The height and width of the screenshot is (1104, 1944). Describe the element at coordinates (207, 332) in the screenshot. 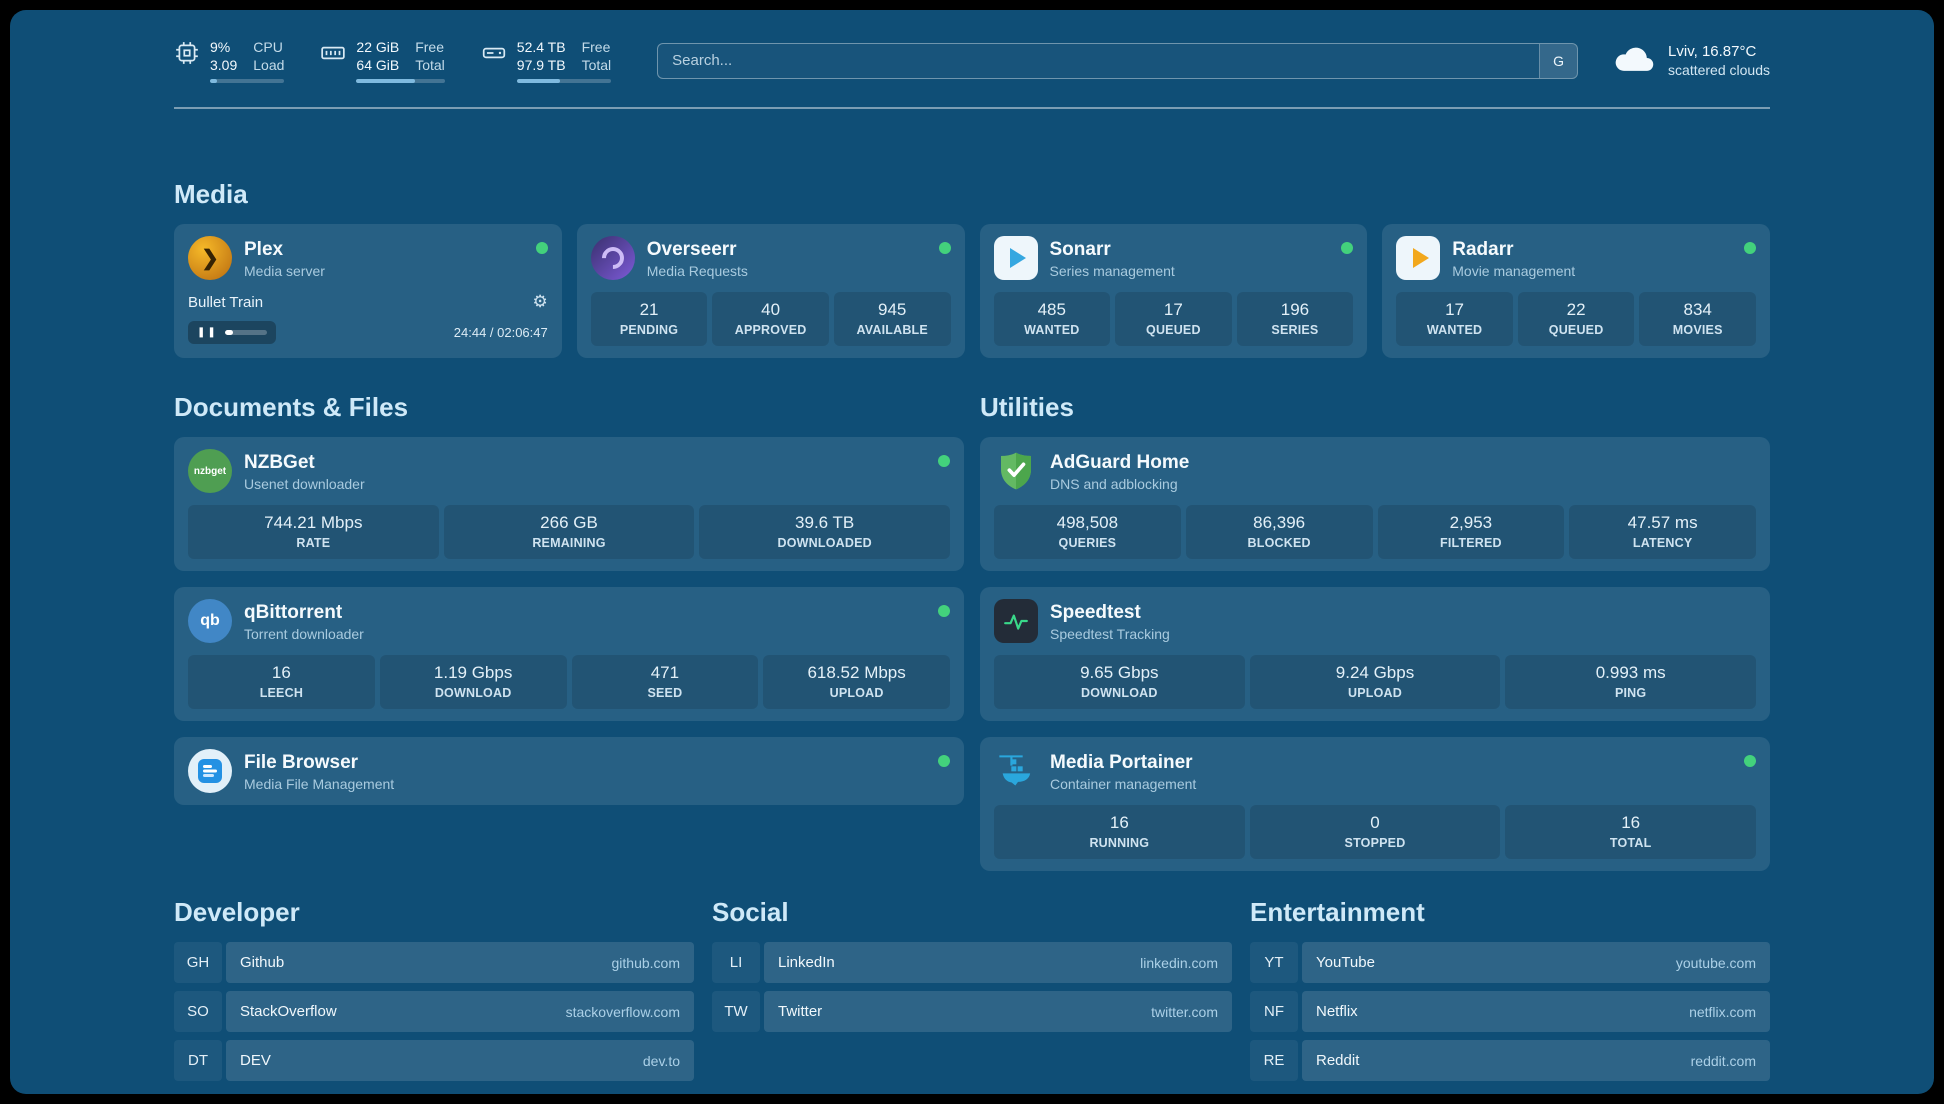

I see `pause-icon: ❚❚` at that location.